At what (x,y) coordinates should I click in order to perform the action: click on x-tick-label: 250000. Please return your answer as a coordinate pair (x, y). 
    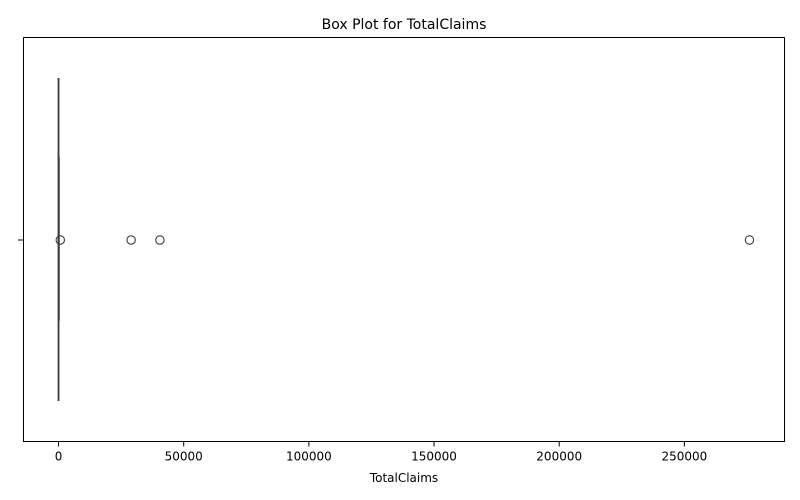
    Looking at the image, I should click on (684, 457).